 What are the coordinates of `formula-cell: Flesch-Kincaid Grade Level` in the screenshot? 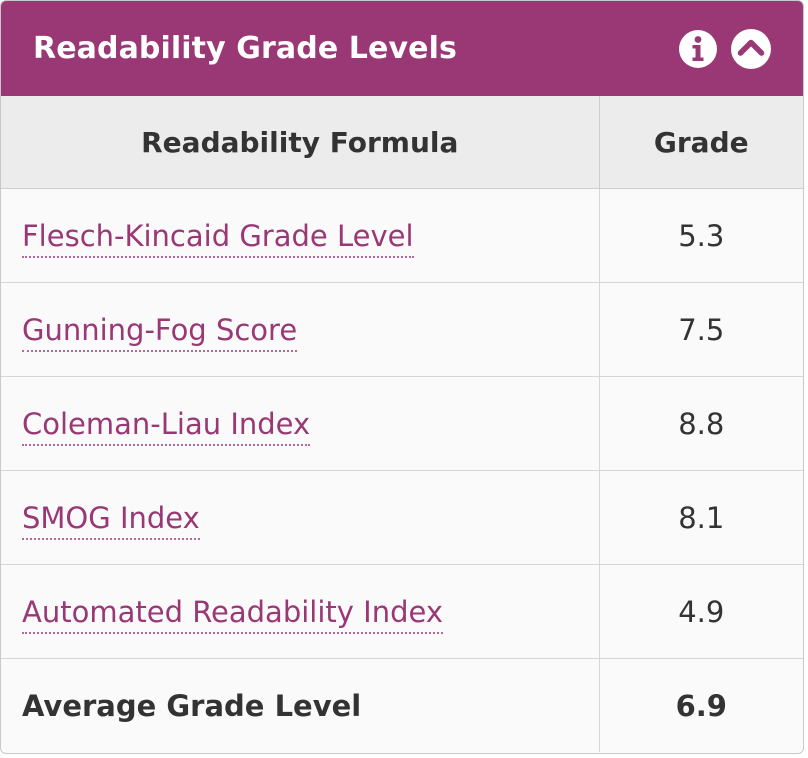 It's located at (300, 235).